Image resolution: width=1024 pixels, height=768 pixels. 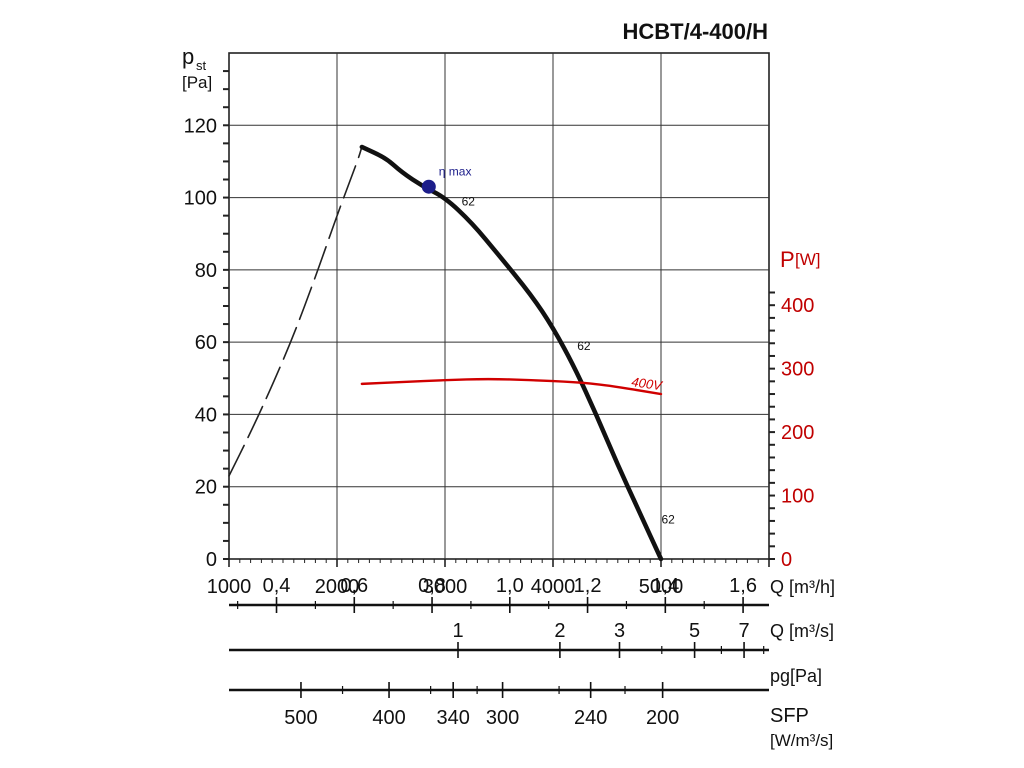 What do you see at coordinates (802, 631) in the screenshot?
I see `scale-title-q-m3s: Q [m³/s]` at bounding box center [802, 631].